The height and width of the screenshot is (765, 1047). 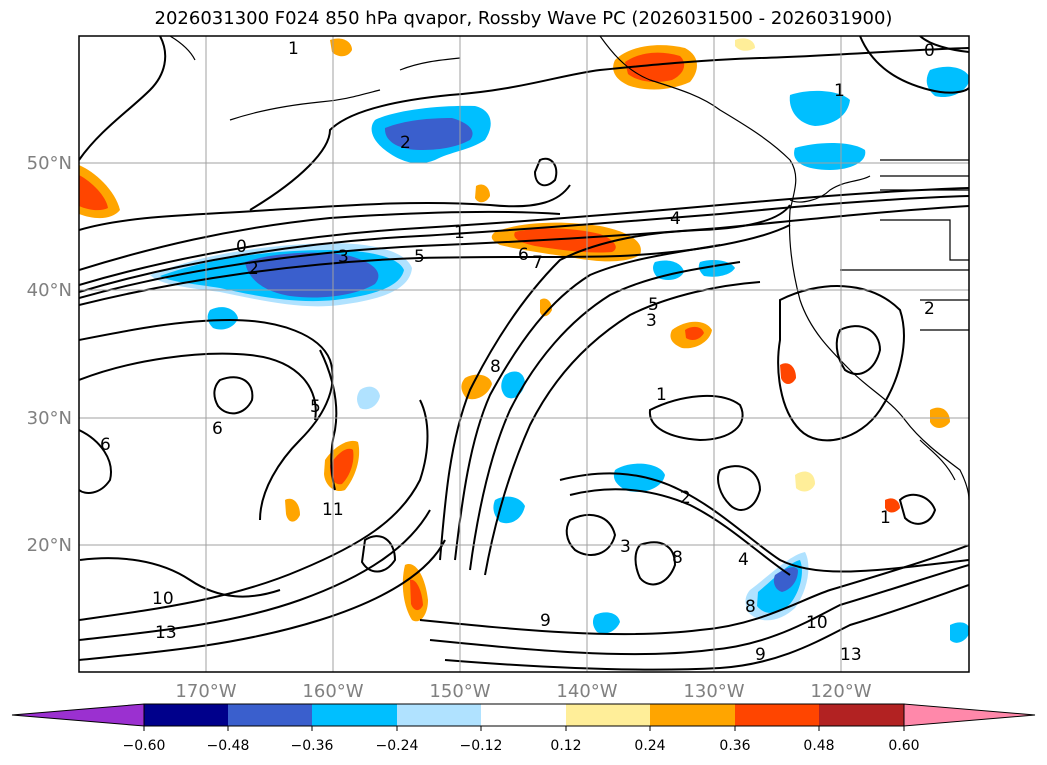 What do you see at coordinates (49, 545) in the screenshot?
I see `lat-label-20n: 20°N` at bounding box center [49, 545].